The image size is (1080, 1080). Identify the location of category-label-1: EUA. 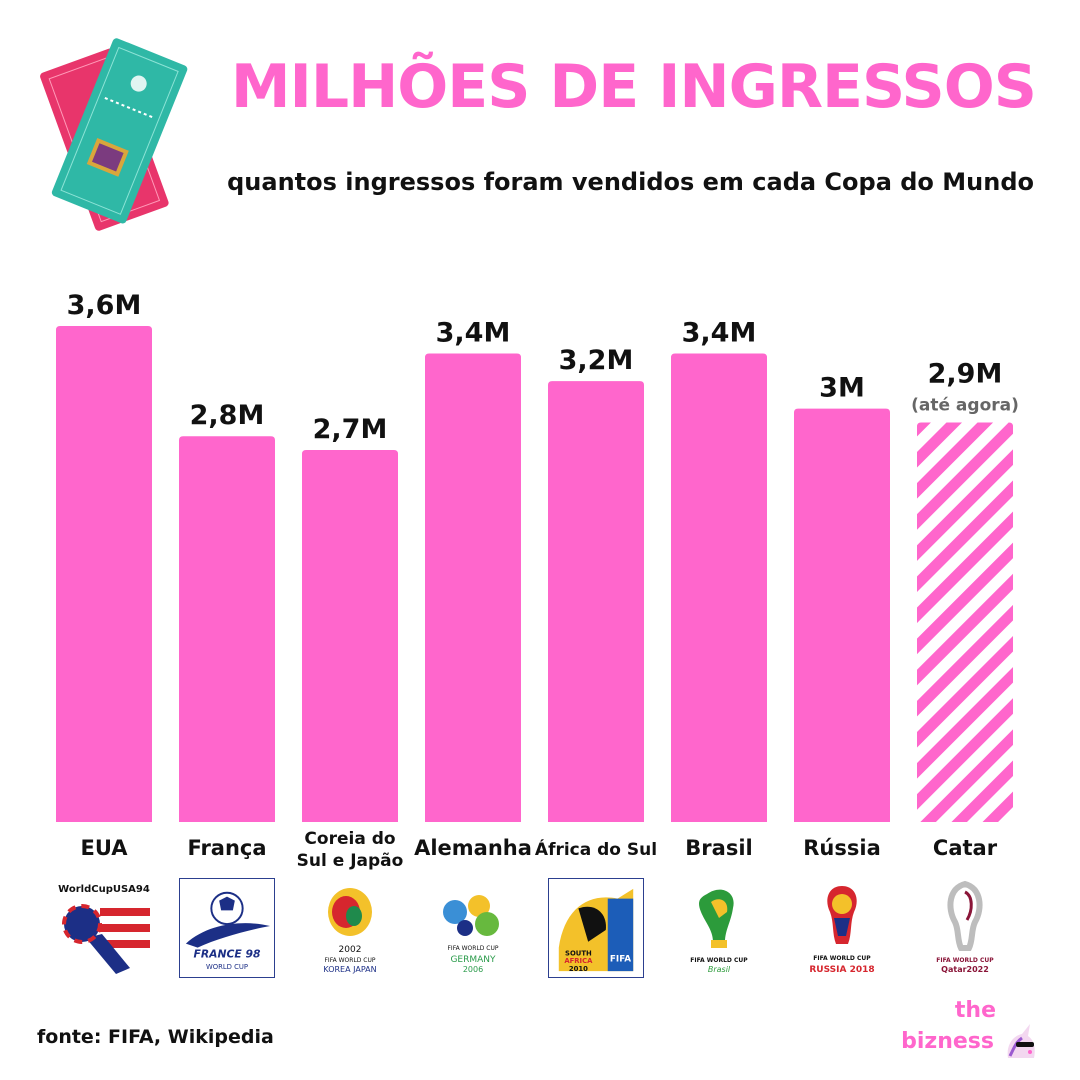
(104, 848).